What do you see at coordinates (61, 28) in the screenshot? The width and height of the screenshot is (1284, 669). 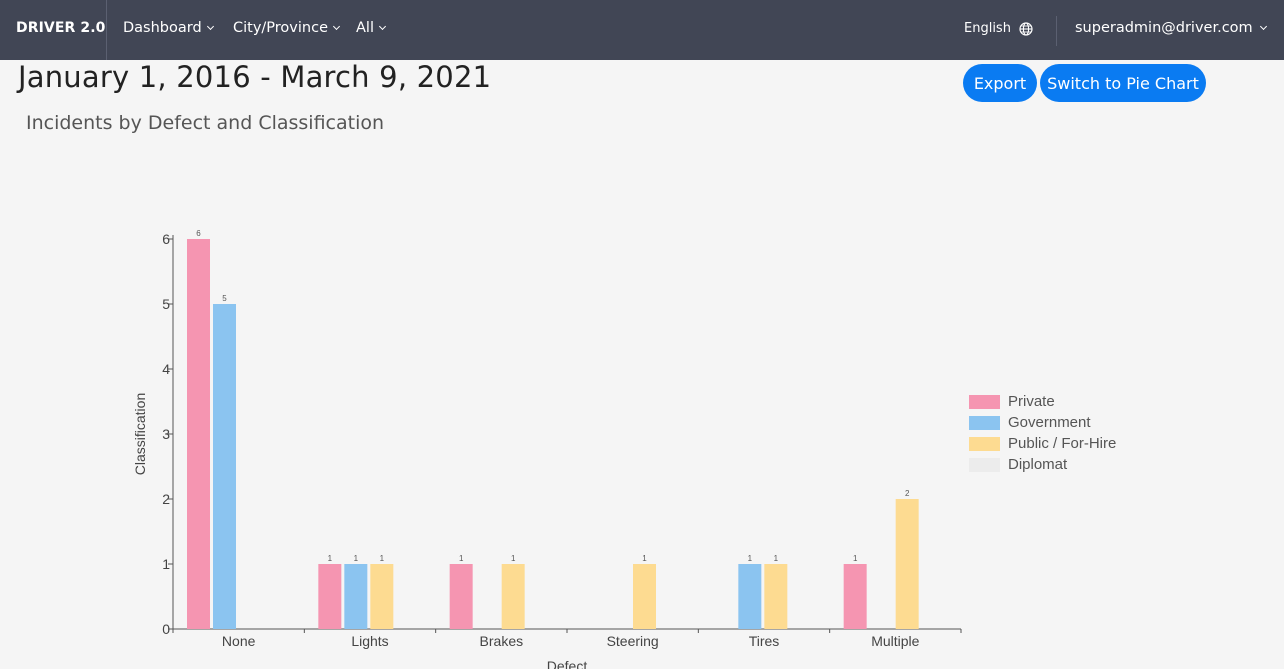 I see `brand-logo: DRIVER 2.0` at bounding box center [61, 28].